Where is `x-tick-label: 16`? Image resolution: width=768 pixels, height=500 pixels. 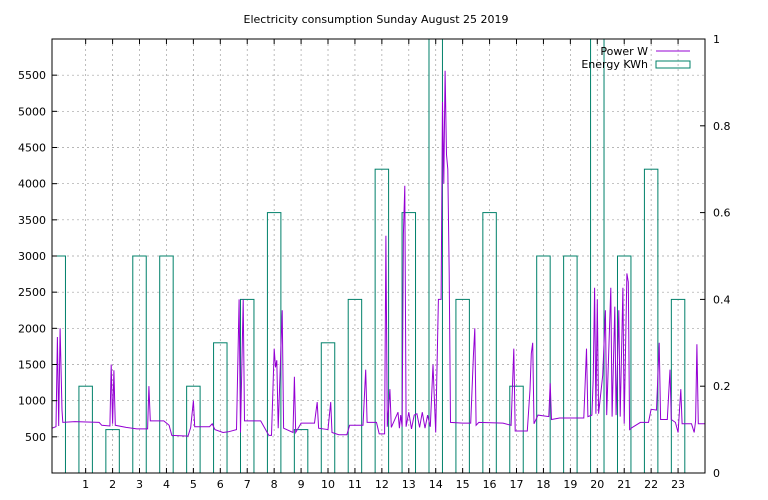 x-tick-label: 16 is located at coordinates (490, 484).